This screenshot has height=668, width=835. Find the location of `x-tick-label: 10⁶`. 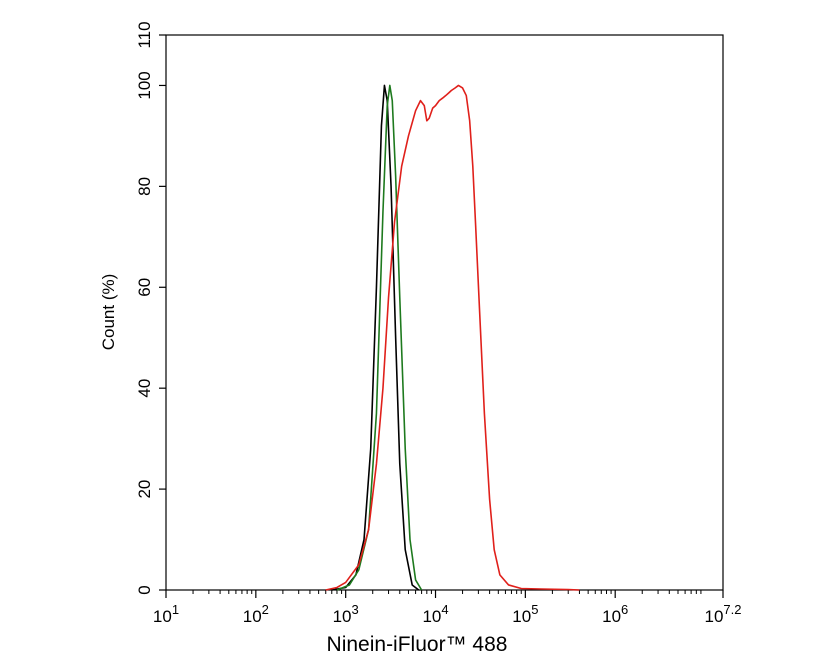

x-tick-label: 10⁶ is located at coordinates (615, 614).